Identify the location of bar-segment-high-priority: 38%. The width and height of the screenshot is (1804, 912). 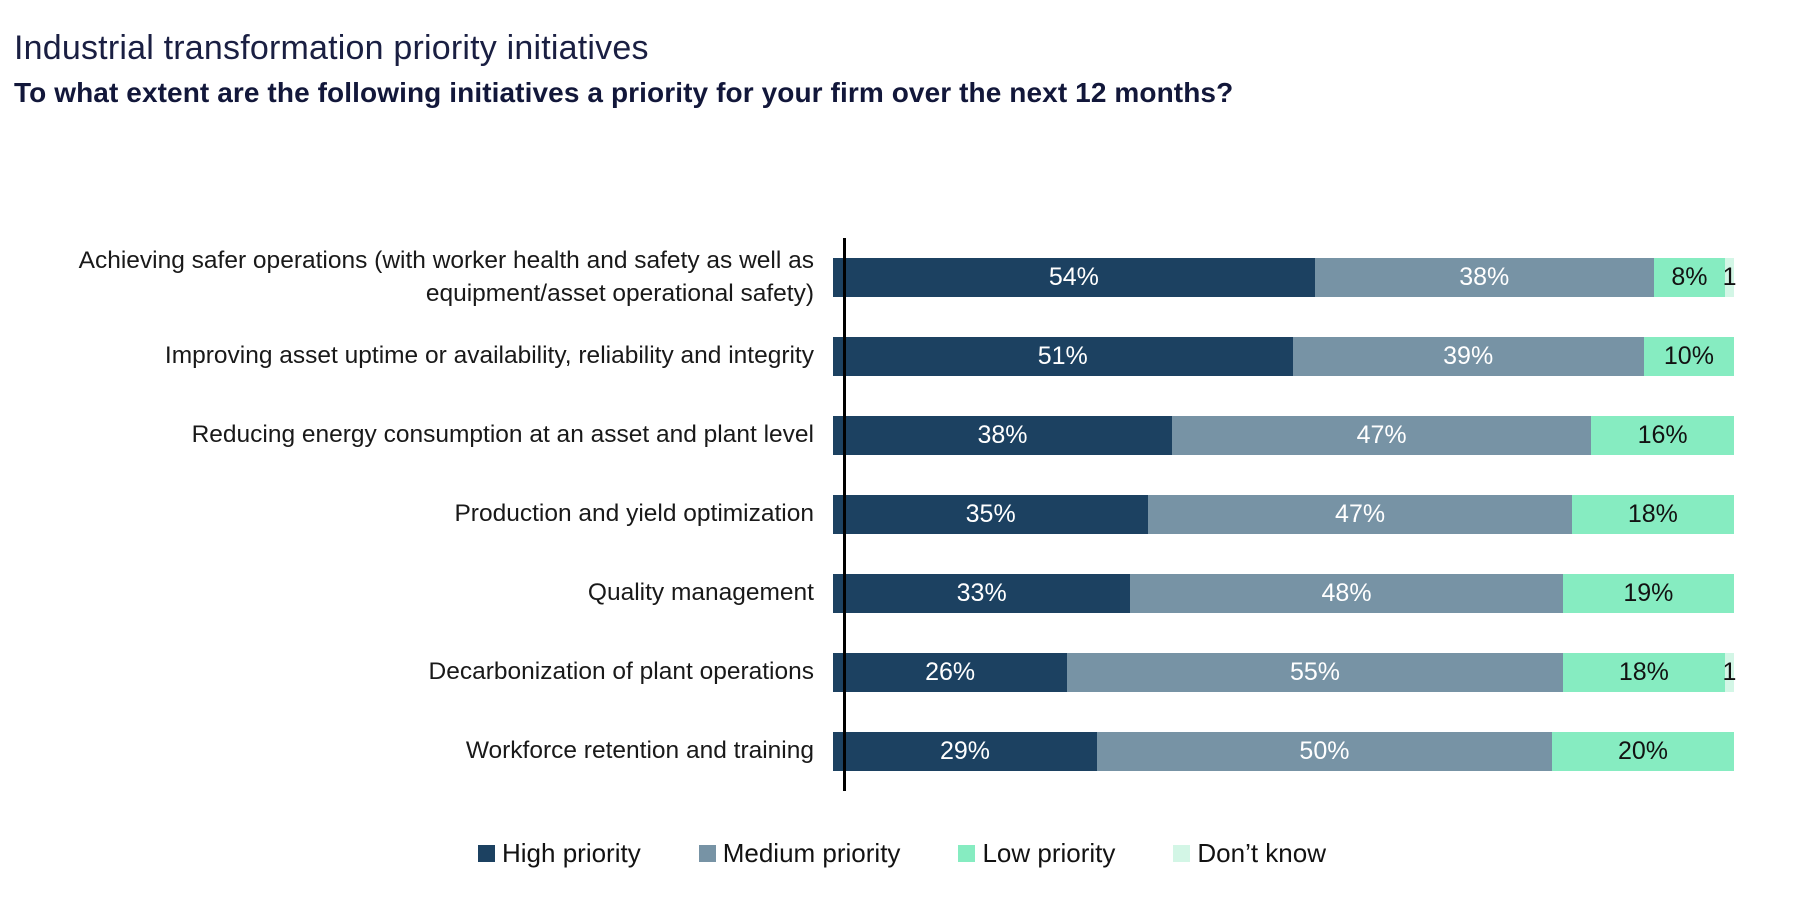
(1002, 435).